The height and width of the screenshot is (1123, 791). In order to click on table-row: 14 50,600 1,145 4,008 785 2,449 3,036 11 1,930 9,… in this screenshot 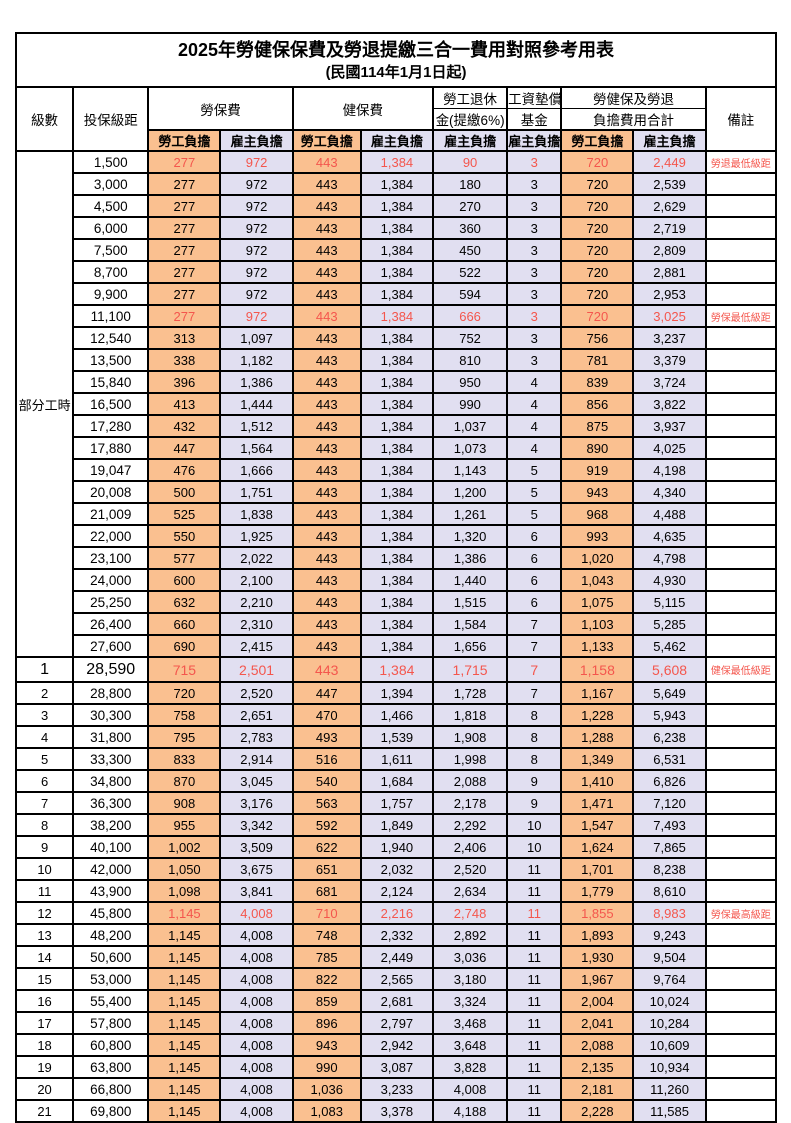, I will do `click(396, 957)`.